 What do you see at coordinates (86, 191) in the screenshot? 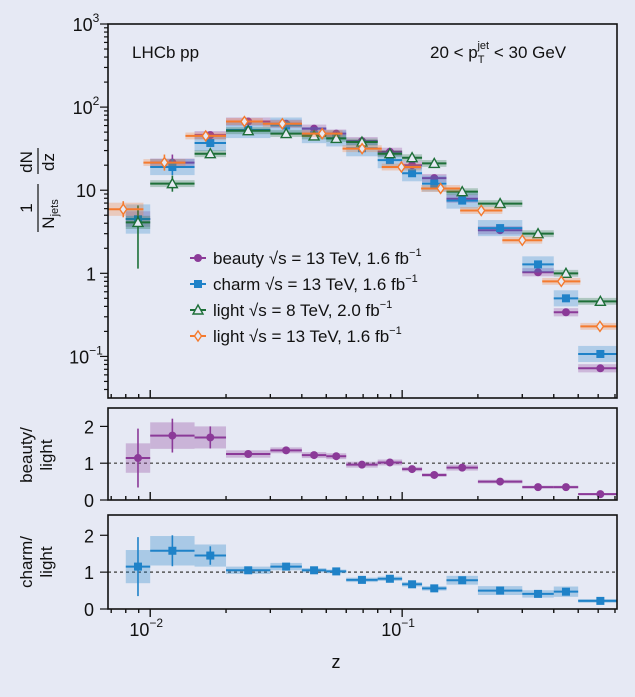
I see `y-tick-label: 10` at bounding box center [86, 191].